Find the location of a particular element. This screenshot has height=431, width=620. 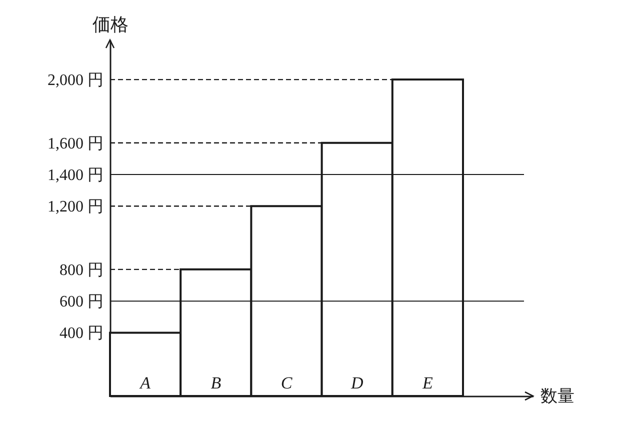

x-tick-label: E is located at coordinates (428, 383).